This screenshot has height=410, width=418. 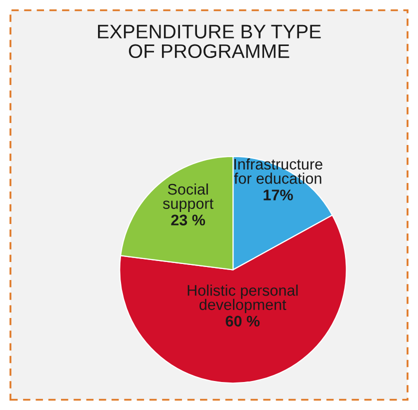 What do you see at coordinates (188, 220) in the screenshot?
I see `data-label: 23 %` at bounding box center [188, 220].